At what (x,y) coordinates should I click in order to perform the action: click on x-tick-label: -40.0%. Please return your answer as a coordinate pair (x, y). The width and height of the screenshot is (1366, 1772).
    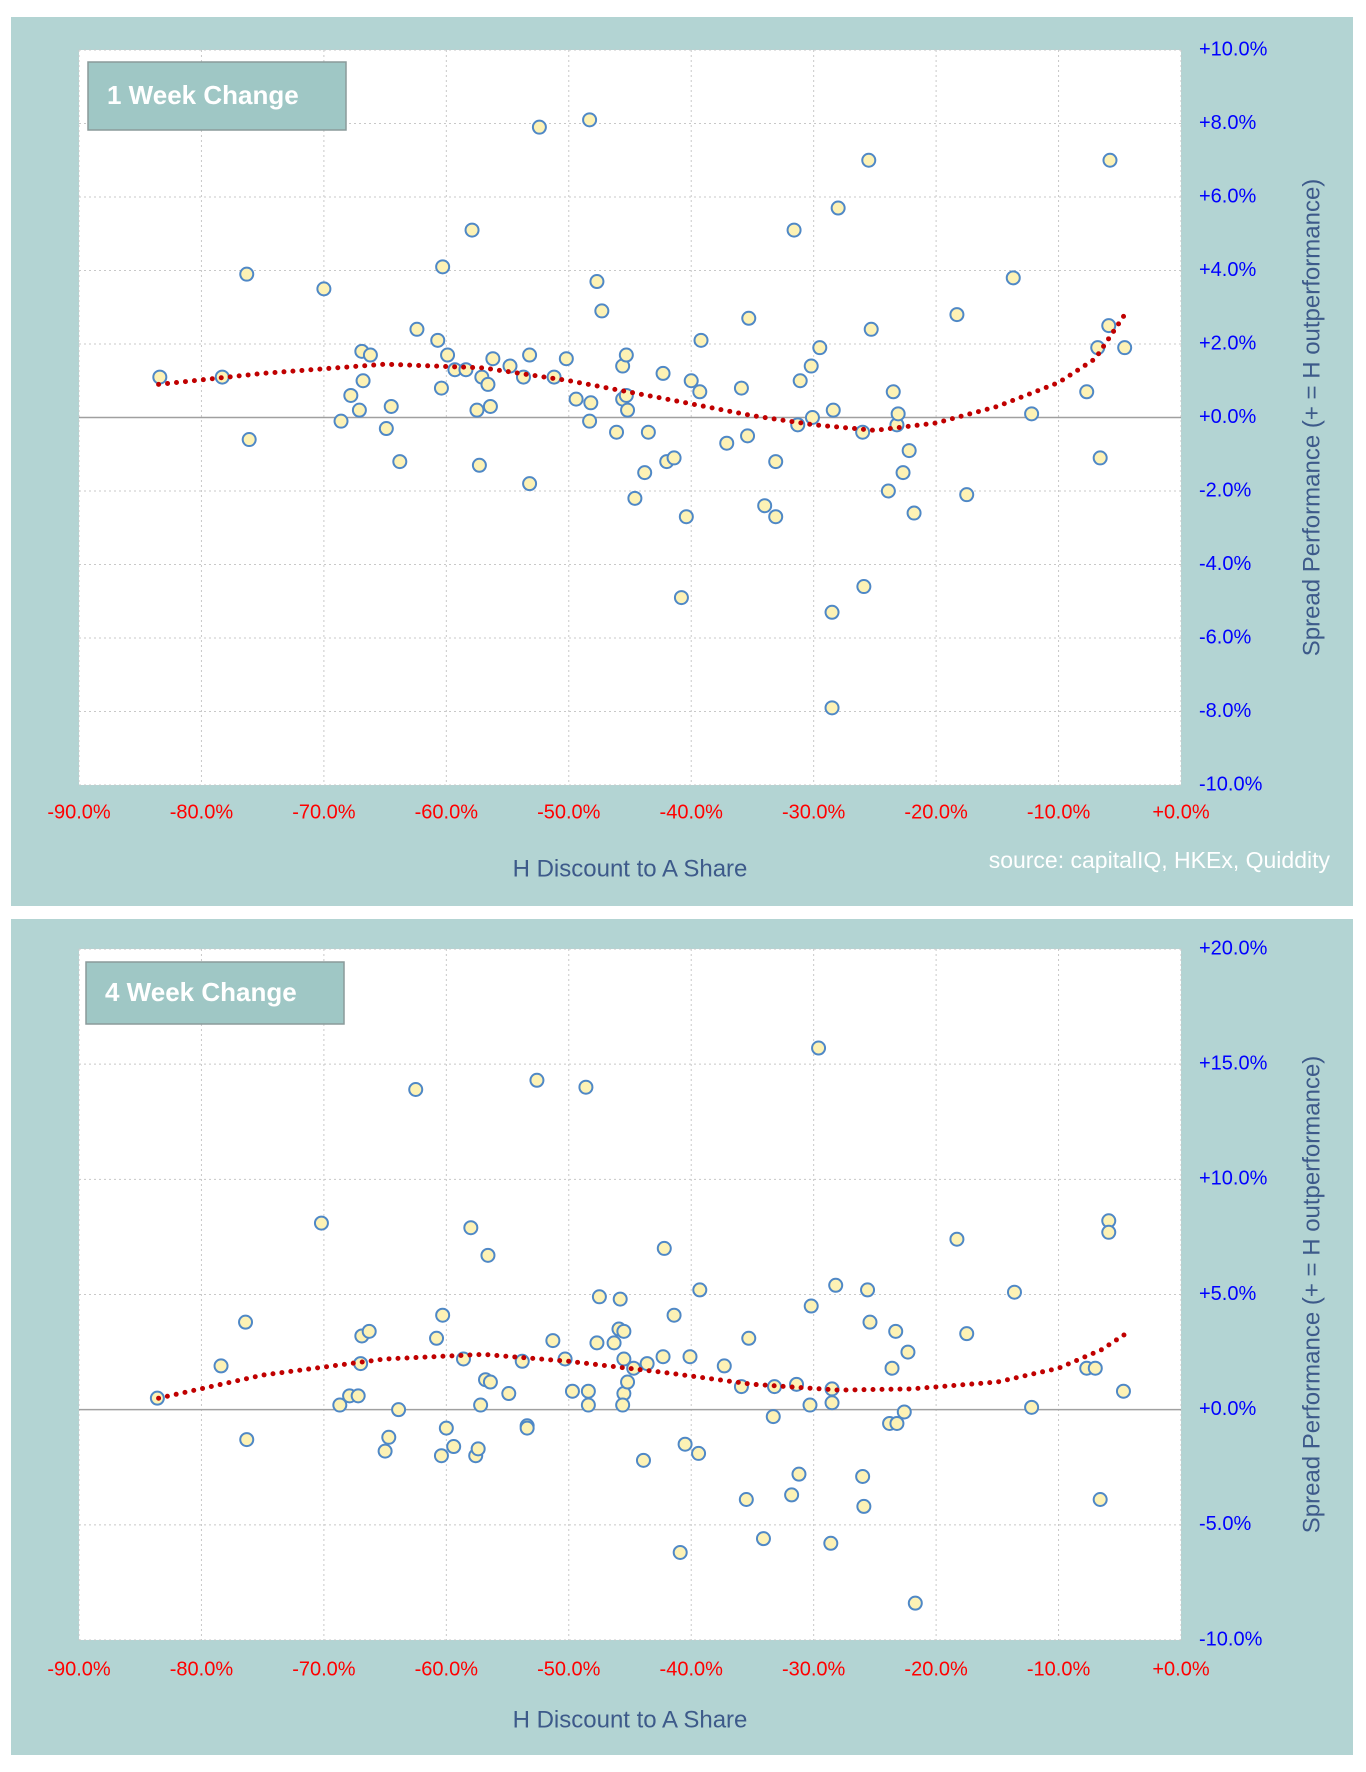
    Looking at the image, I should click on (692, 1669).